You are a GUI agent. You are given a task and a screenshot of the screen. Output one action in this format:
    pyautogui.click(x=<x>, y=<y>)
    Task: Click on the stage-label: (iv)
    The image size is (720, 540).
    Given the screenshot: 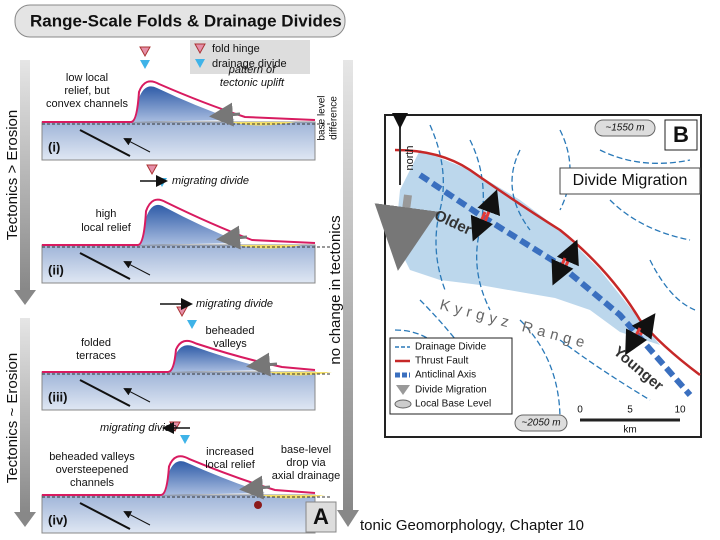 What is the action you would take?
    pyautogui.click(x=58, y=519)
    